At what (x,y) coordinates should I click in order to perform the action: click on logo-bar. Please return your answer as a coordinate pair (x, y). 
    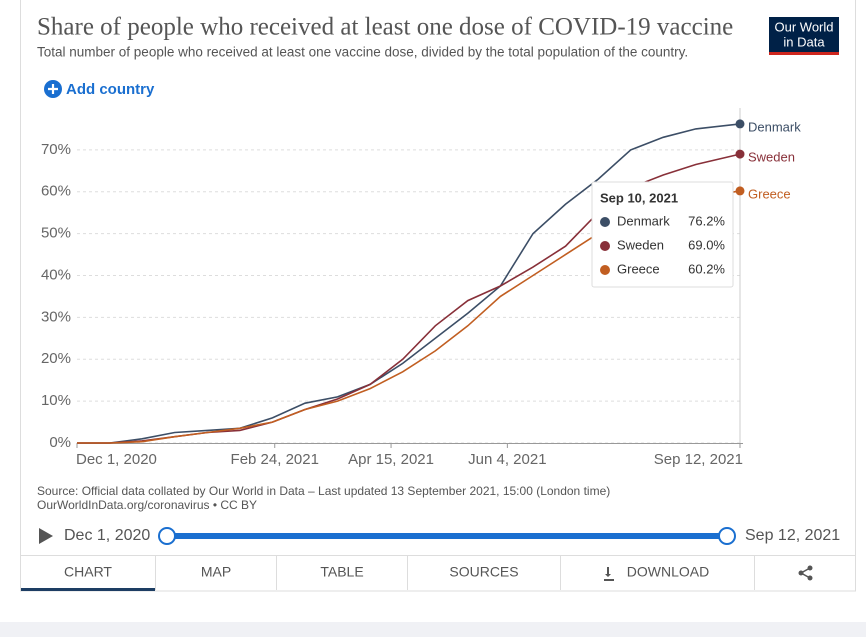
    Looking at the image, I should click on (804, 53).